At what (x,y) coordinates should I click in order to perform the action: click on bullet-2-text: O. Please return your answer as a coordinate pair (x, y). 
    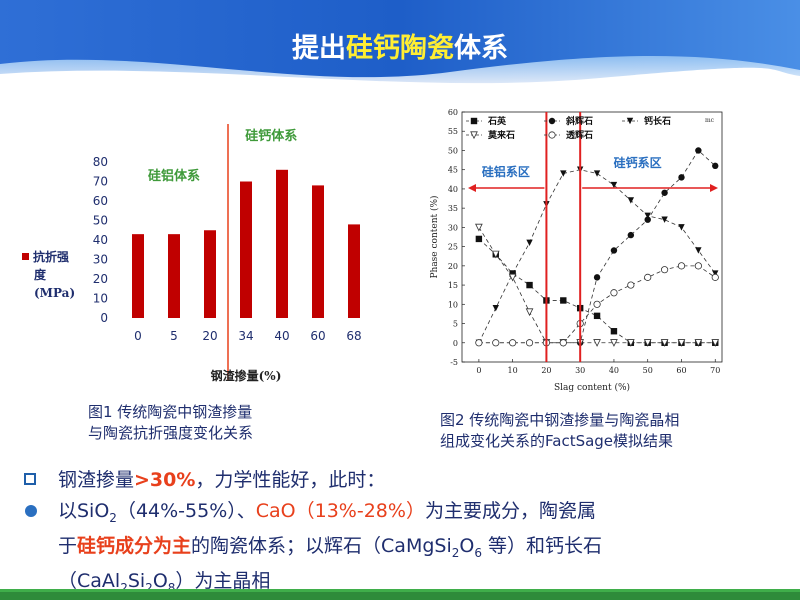
    Looking at the image, I should click on (160, 580).